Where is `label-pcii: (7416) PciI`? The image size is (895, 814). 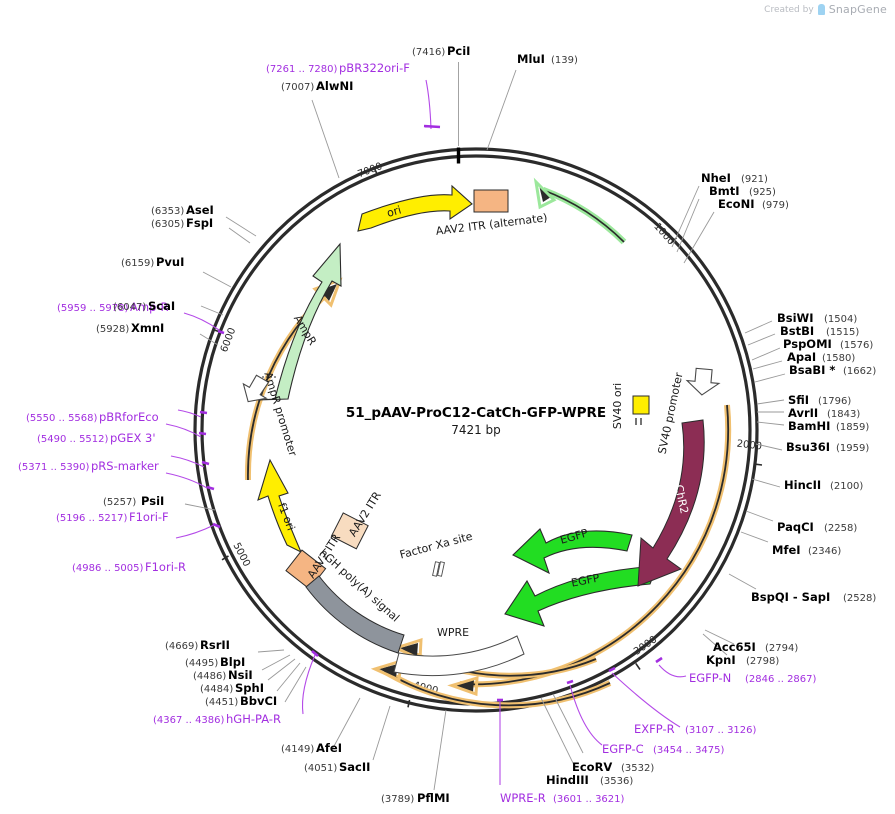 label-pcii: (7416) PciI is located at coordinates (441, 51).